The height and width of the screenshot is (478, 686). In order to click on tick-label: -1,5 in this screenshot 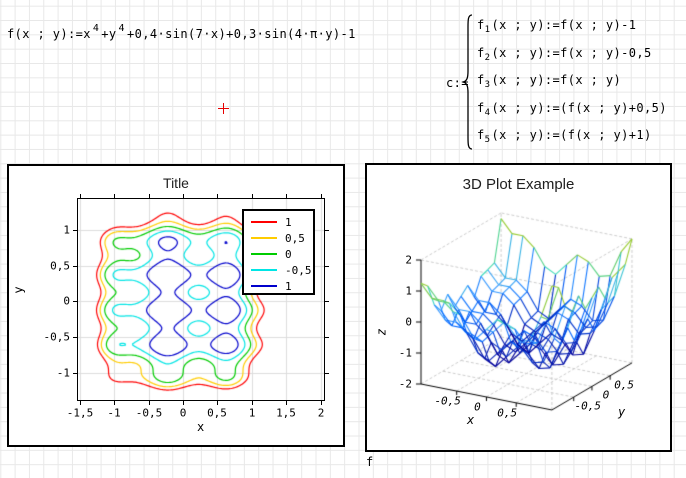, I will do `click(80, 413)`.